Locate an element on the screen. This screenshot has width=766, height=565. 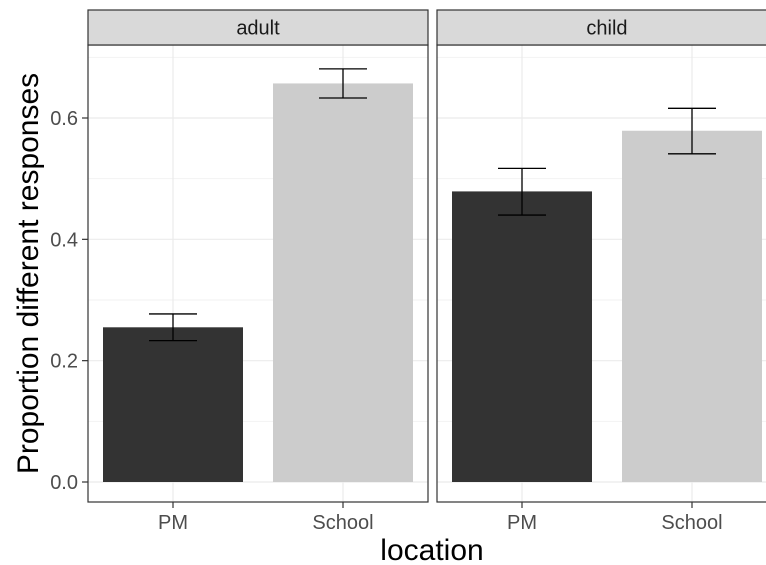
y-tick-label: 0.4 is located at coordinates (64, 240).